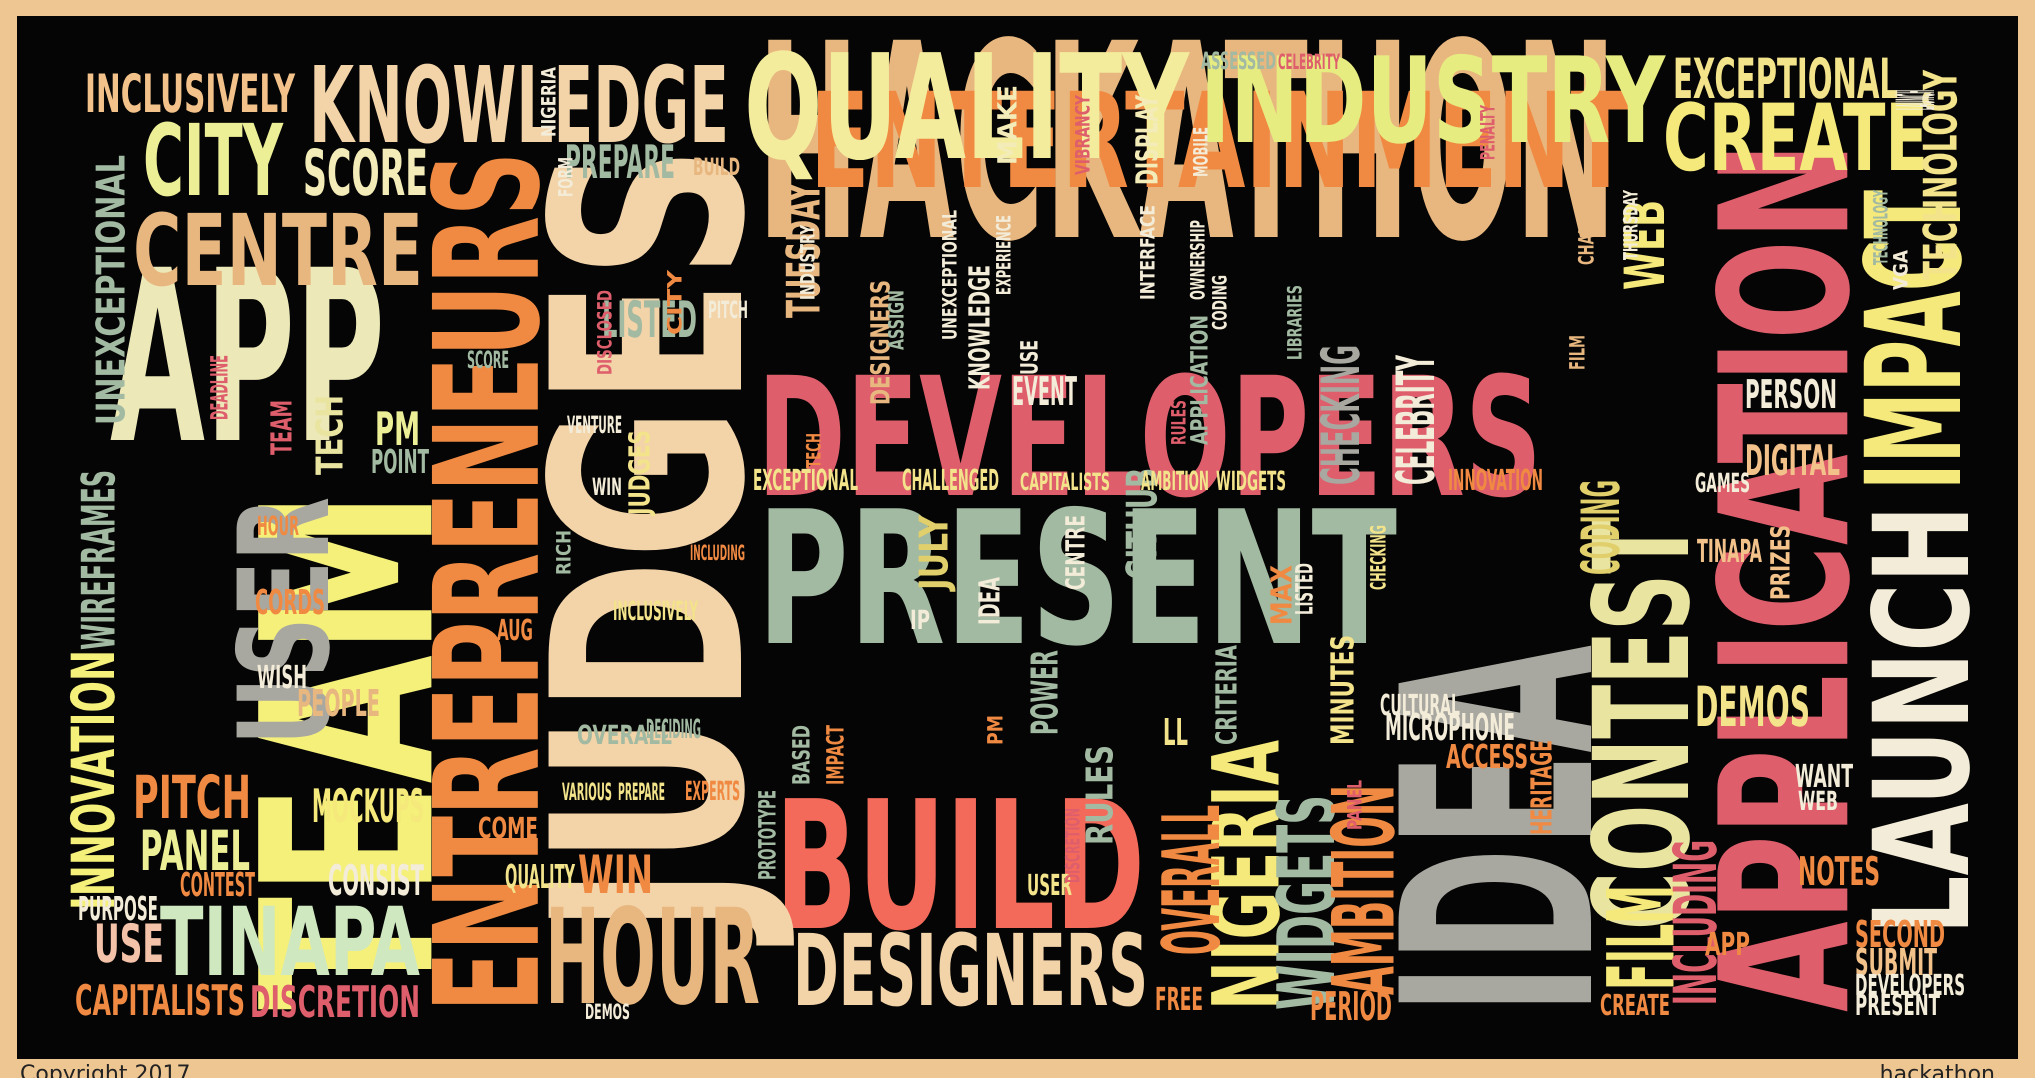 The width and height of the screenshot is (2035, 1078). Describe the element at coordinates (1141, 524) in the screenshot. I see `word-github: GITHUB` at that location.